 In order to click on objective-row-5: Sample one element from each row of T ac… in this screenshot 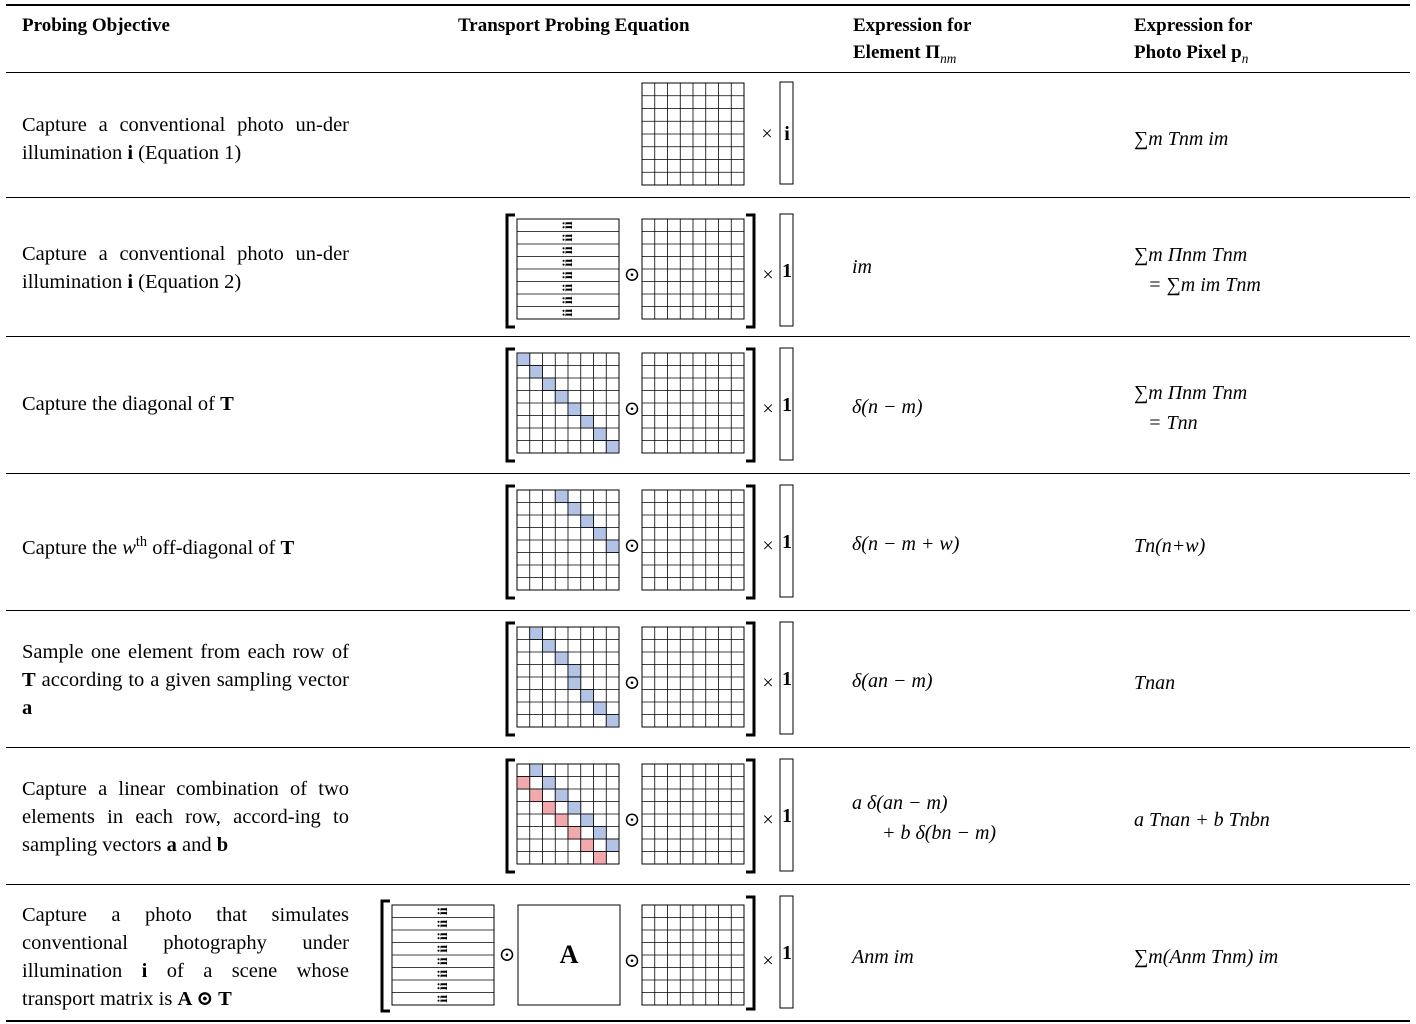, I will do `click(185, 680)`.